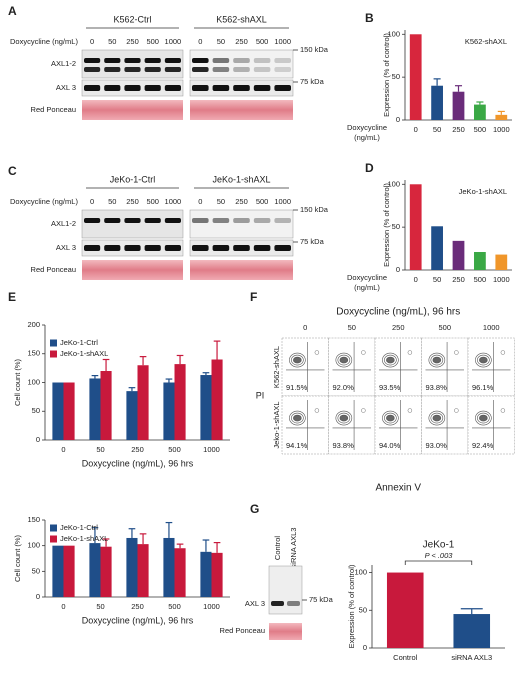 This screenshot has height=674, width=520. Describe the element at coordinates (439, 555) in the screenshot. I see `annotation: P < .003` at that location.